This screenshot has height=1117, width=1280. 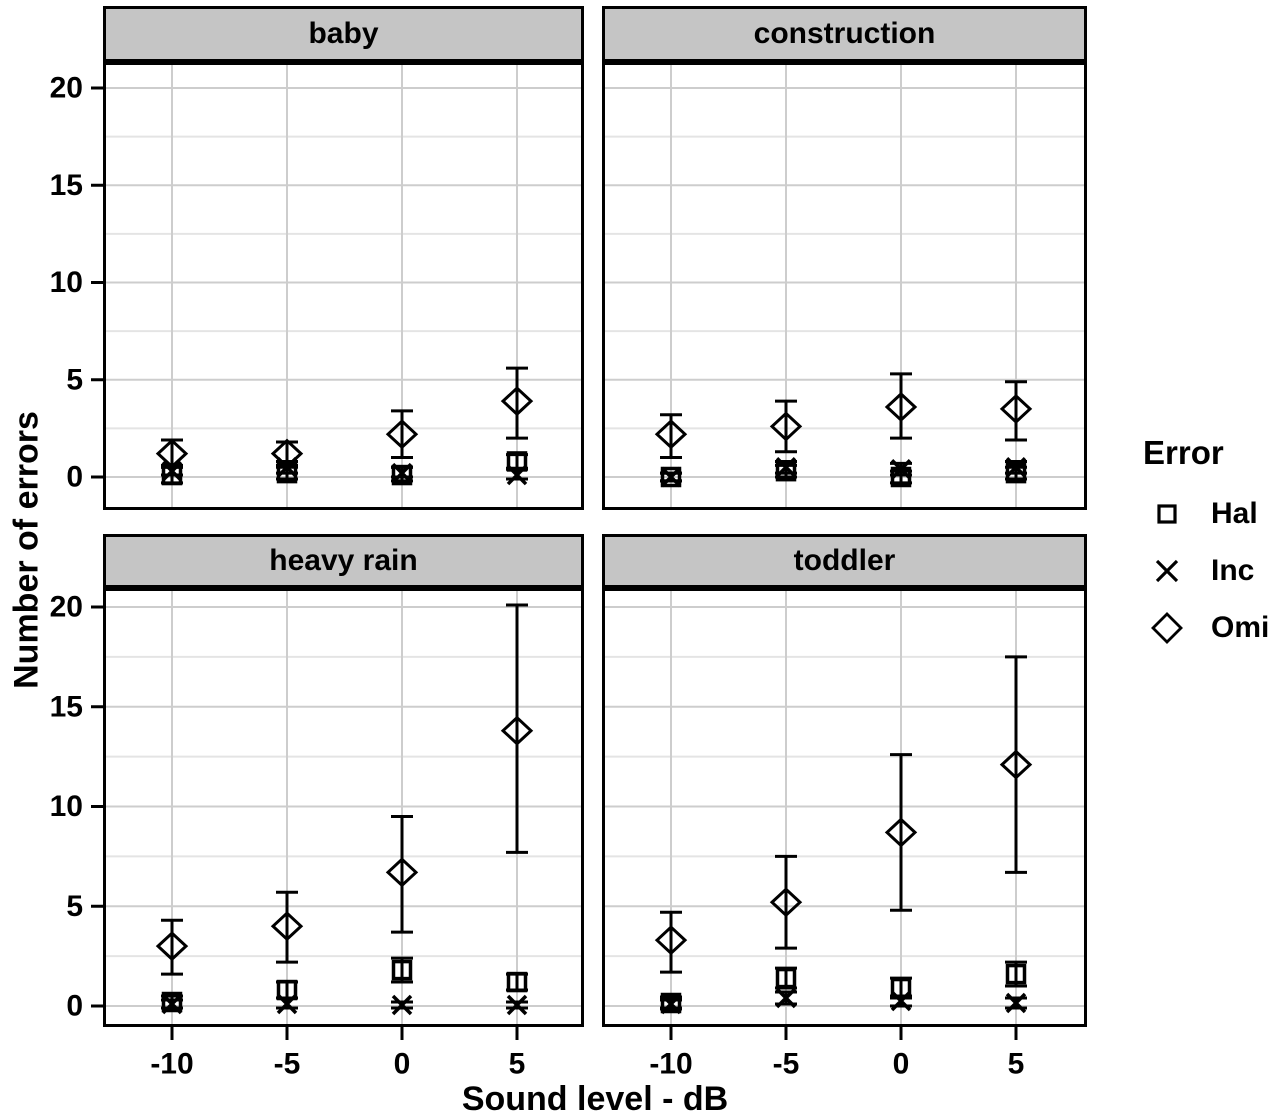 I want to click on facet-title-baby: baby, so click(x=343, y=33).